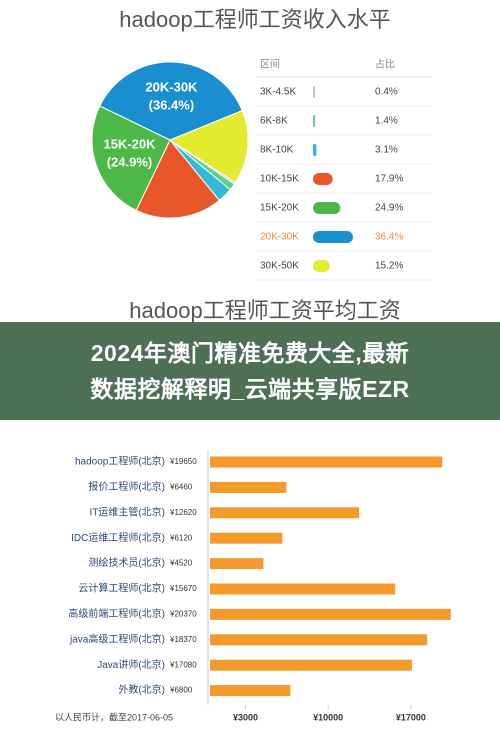 The width and height of the screenshot is (500, 742). Describe the element at coordinates (181, 487) in the screenshot. I see `value-label: ¥6460` at that location.